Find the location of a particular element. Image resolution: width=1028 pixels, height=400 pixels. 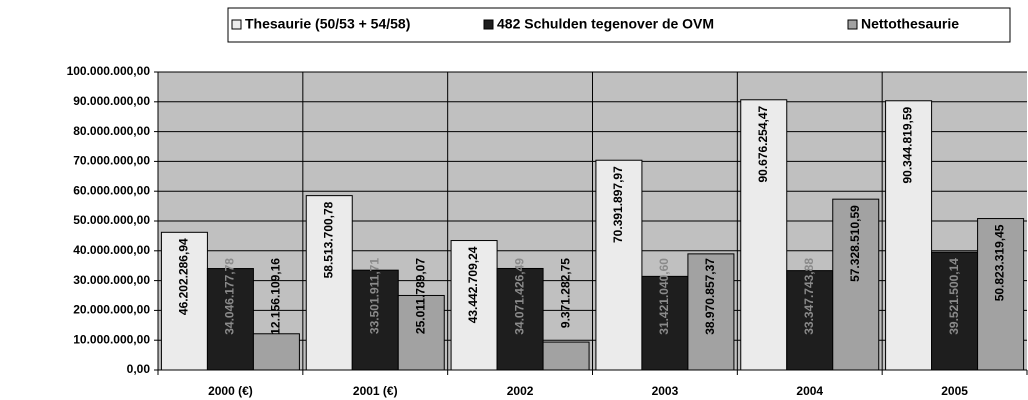

value-label: 38.970.857,37 is located at coordinates (710, 296).